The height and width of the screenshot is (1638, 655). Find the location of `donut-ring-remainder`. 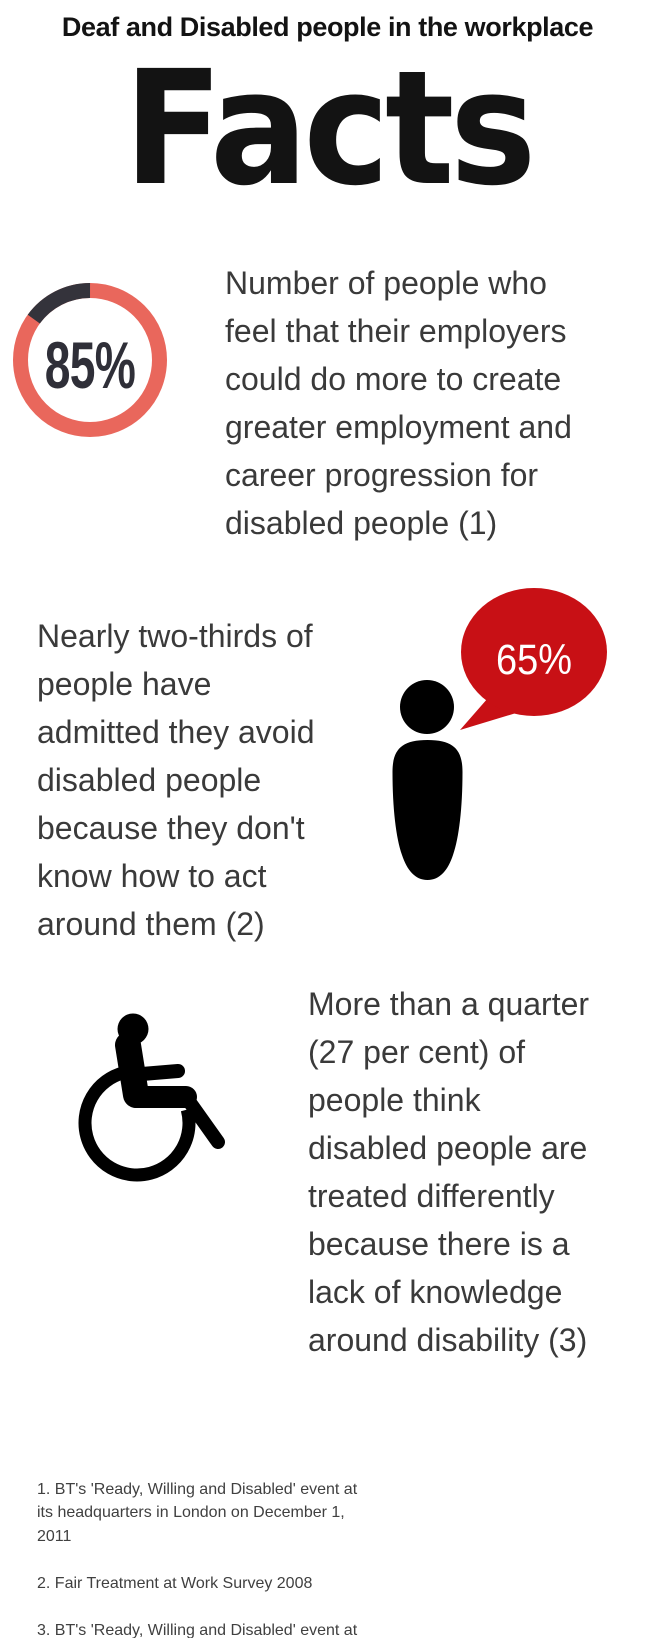

donut-ring-remainder is located at coordinates (90, 360).